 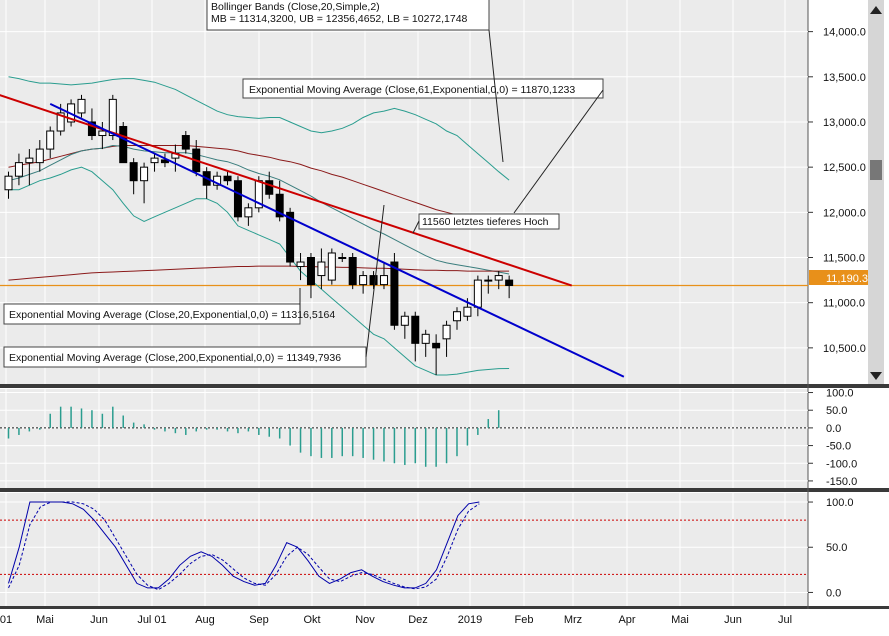 What do you see at coordinates (876, 170) in the screenshot?
I see `scrollbar-thumb` at bounding box center [876, 170].